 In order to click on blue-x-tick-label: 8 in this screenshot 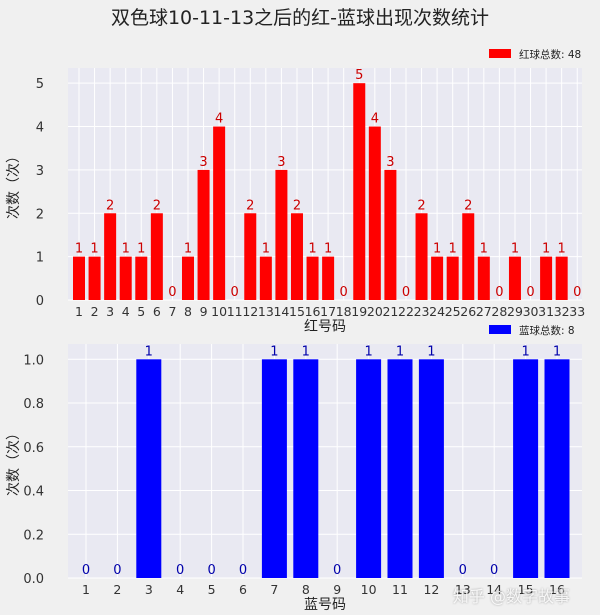, I will do `click(306, 589)`.